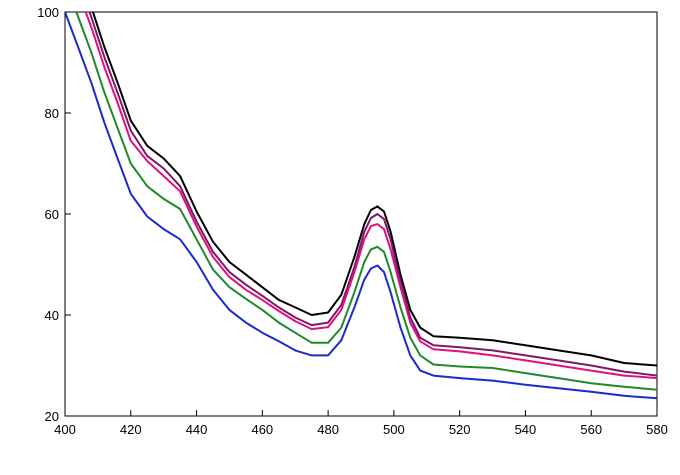 The height and width of the screenshot is (475, 680). What do you see at coordinates (65, 429) in the screenshot?
I see `x-tick-label: 400` at bounding box center [65, 429].